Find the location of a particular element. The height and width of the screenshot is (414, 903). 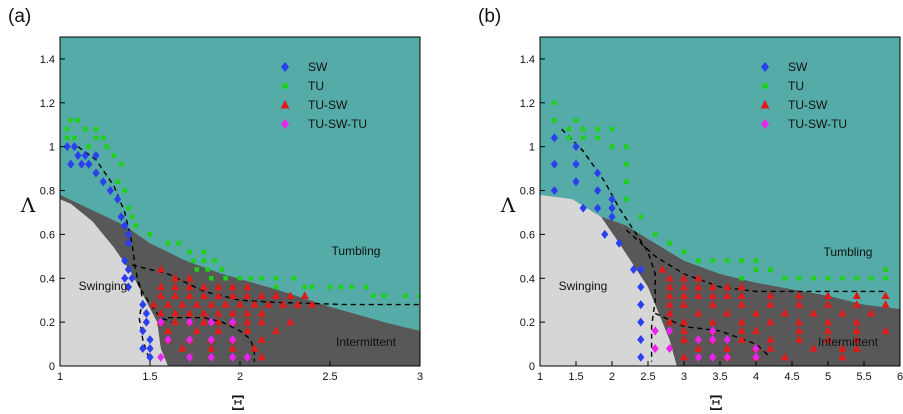

panel-b-x-axis-label: Ξ is located at coordinates (716, 402).